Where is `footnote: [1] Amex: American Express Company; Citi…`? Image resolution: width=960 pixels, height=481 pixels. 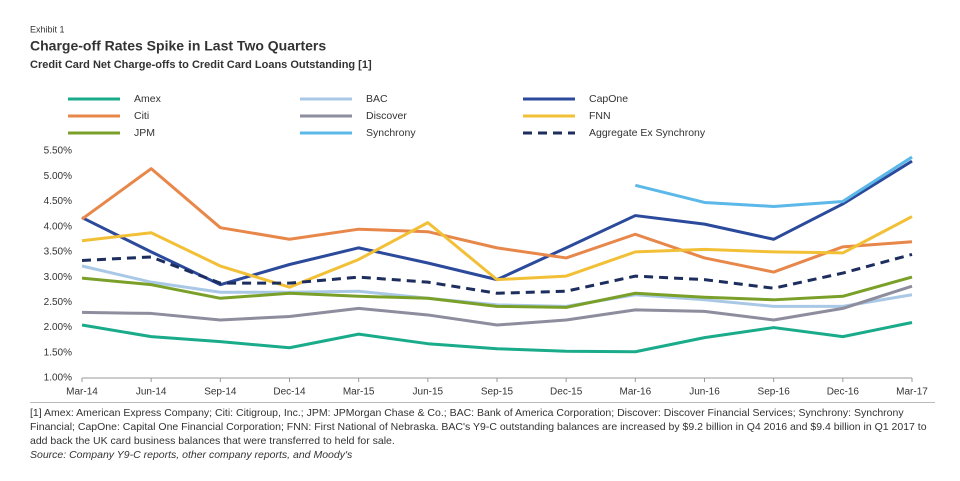 footnote: [1] Amex: American Express Company; Citi… is located at coordinates (482, 432).